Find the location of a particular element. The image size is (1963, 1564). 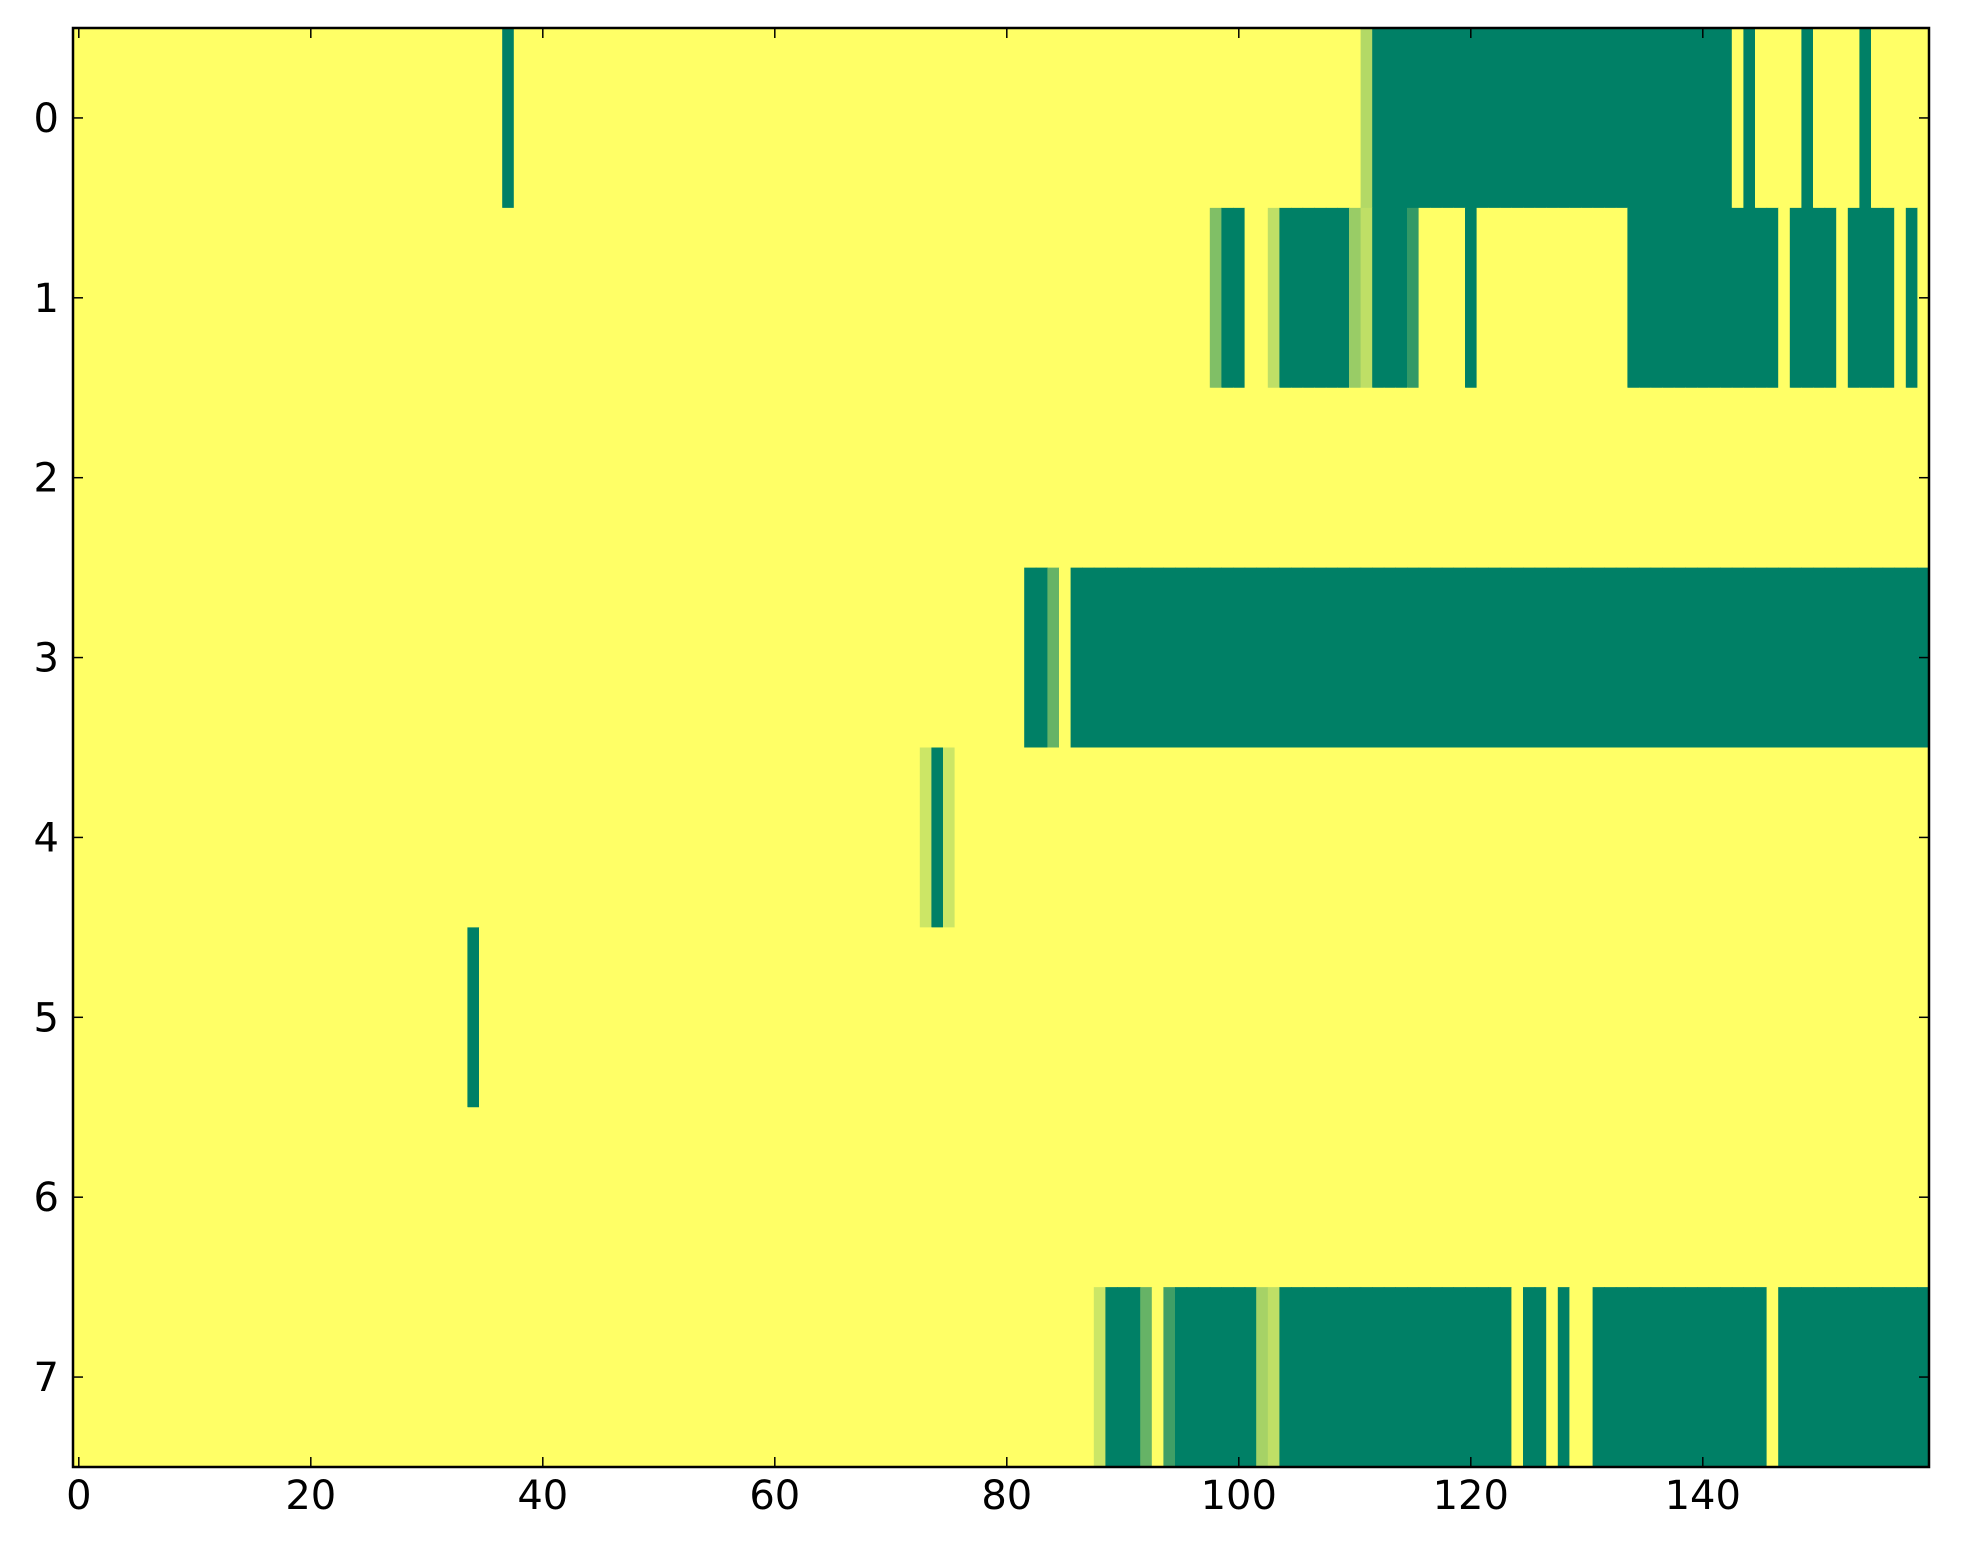

x-tick-label: 120 is located at coordinates (1471, 1496).